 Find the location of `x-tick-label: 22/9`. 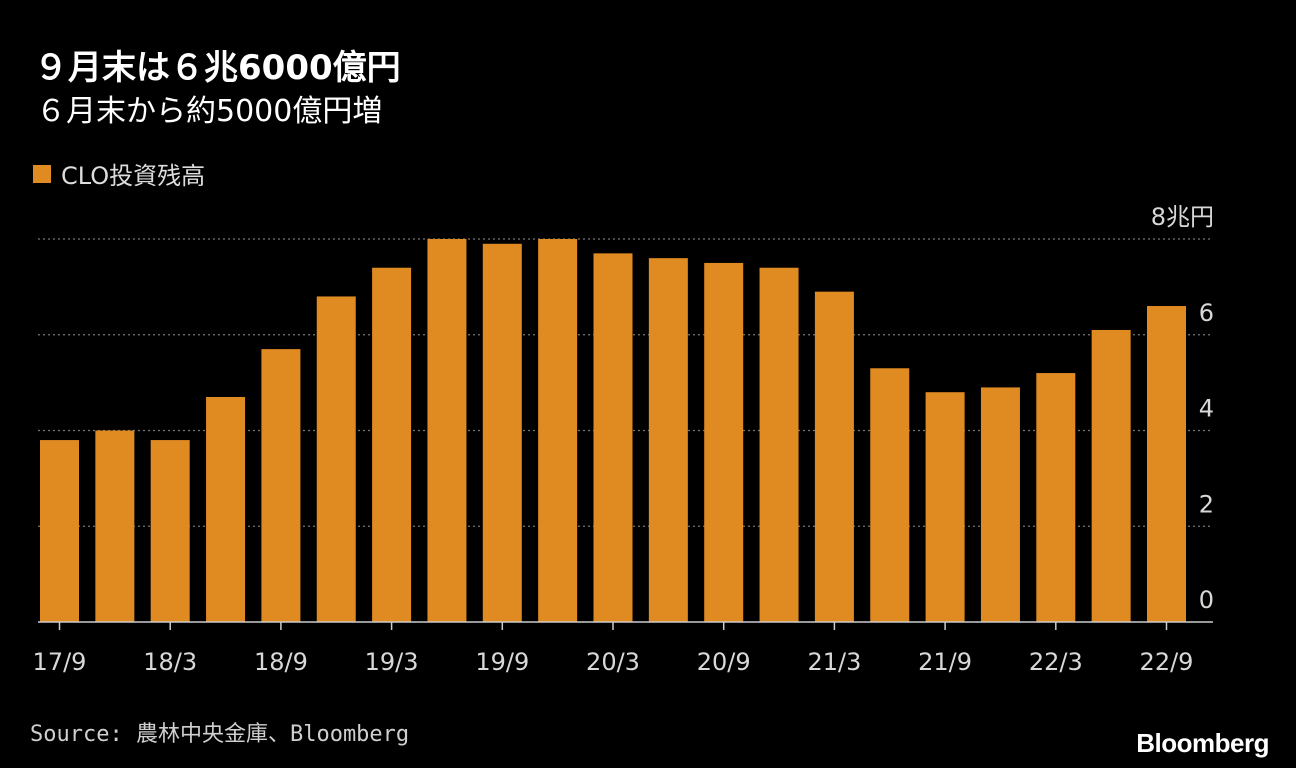

x-tick-label: 22/9 is located at coordinates (1167, 662).